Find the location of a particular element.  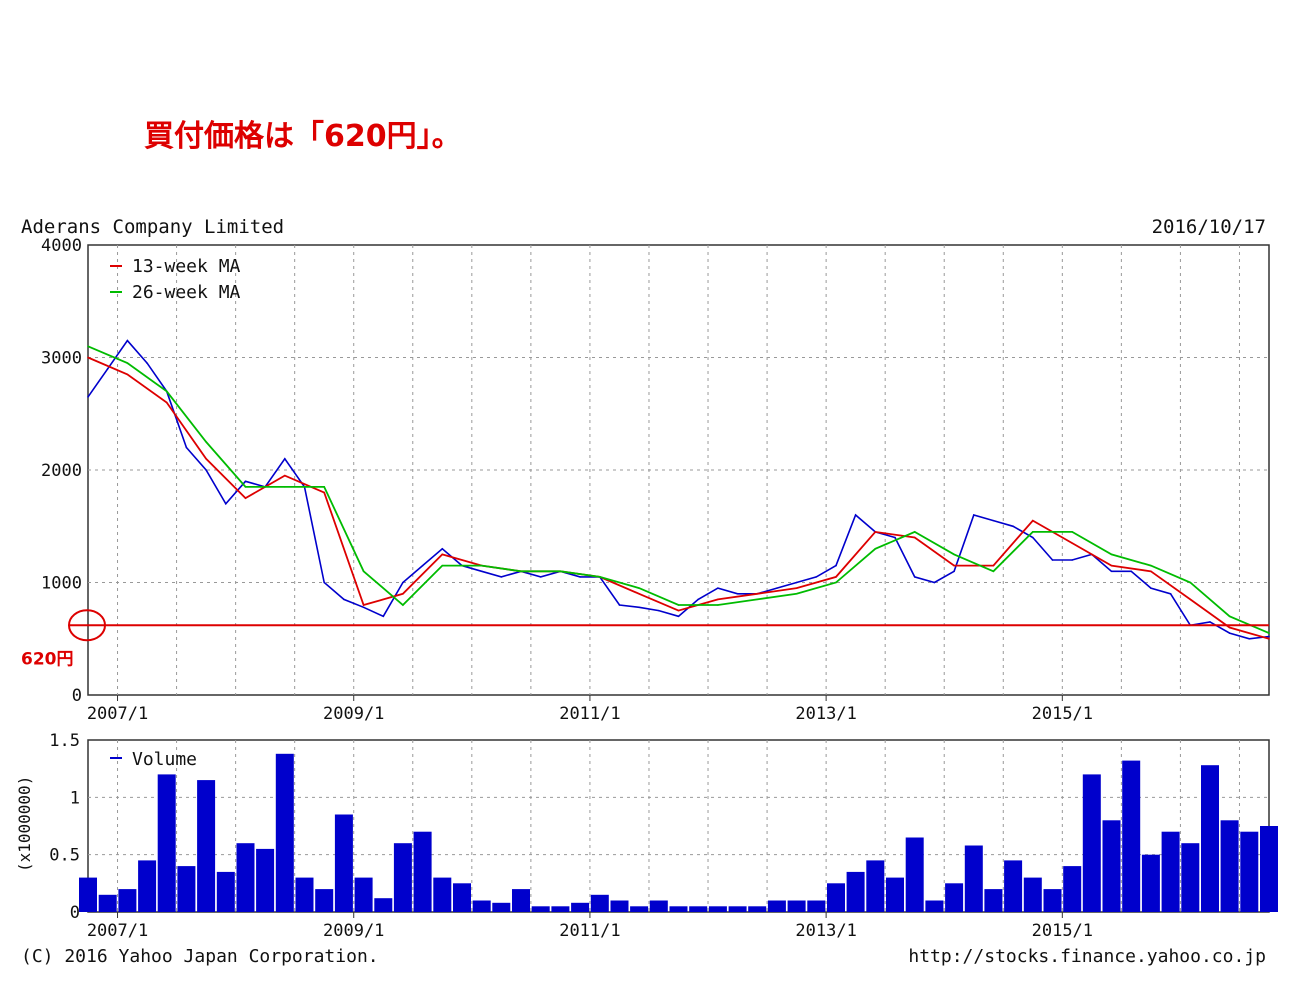

volume-y-tick-label: 0 is located at coordinates (75, 913).